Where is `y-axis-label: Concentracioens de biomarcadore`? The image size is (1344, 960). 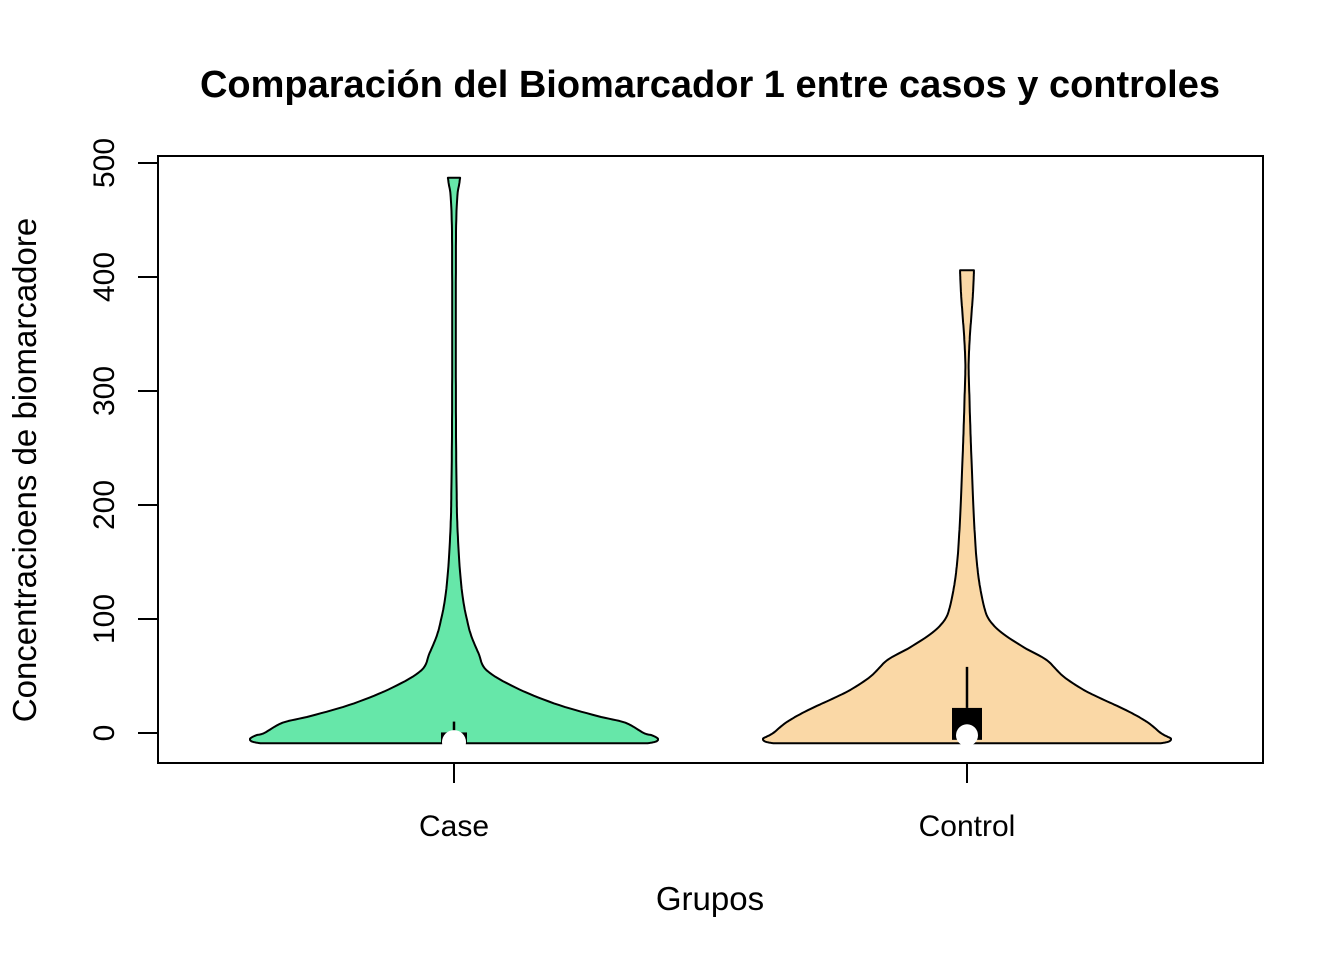 y-axis-label: Concentracioens de biomarcadore is located at coordinates (24, 470).